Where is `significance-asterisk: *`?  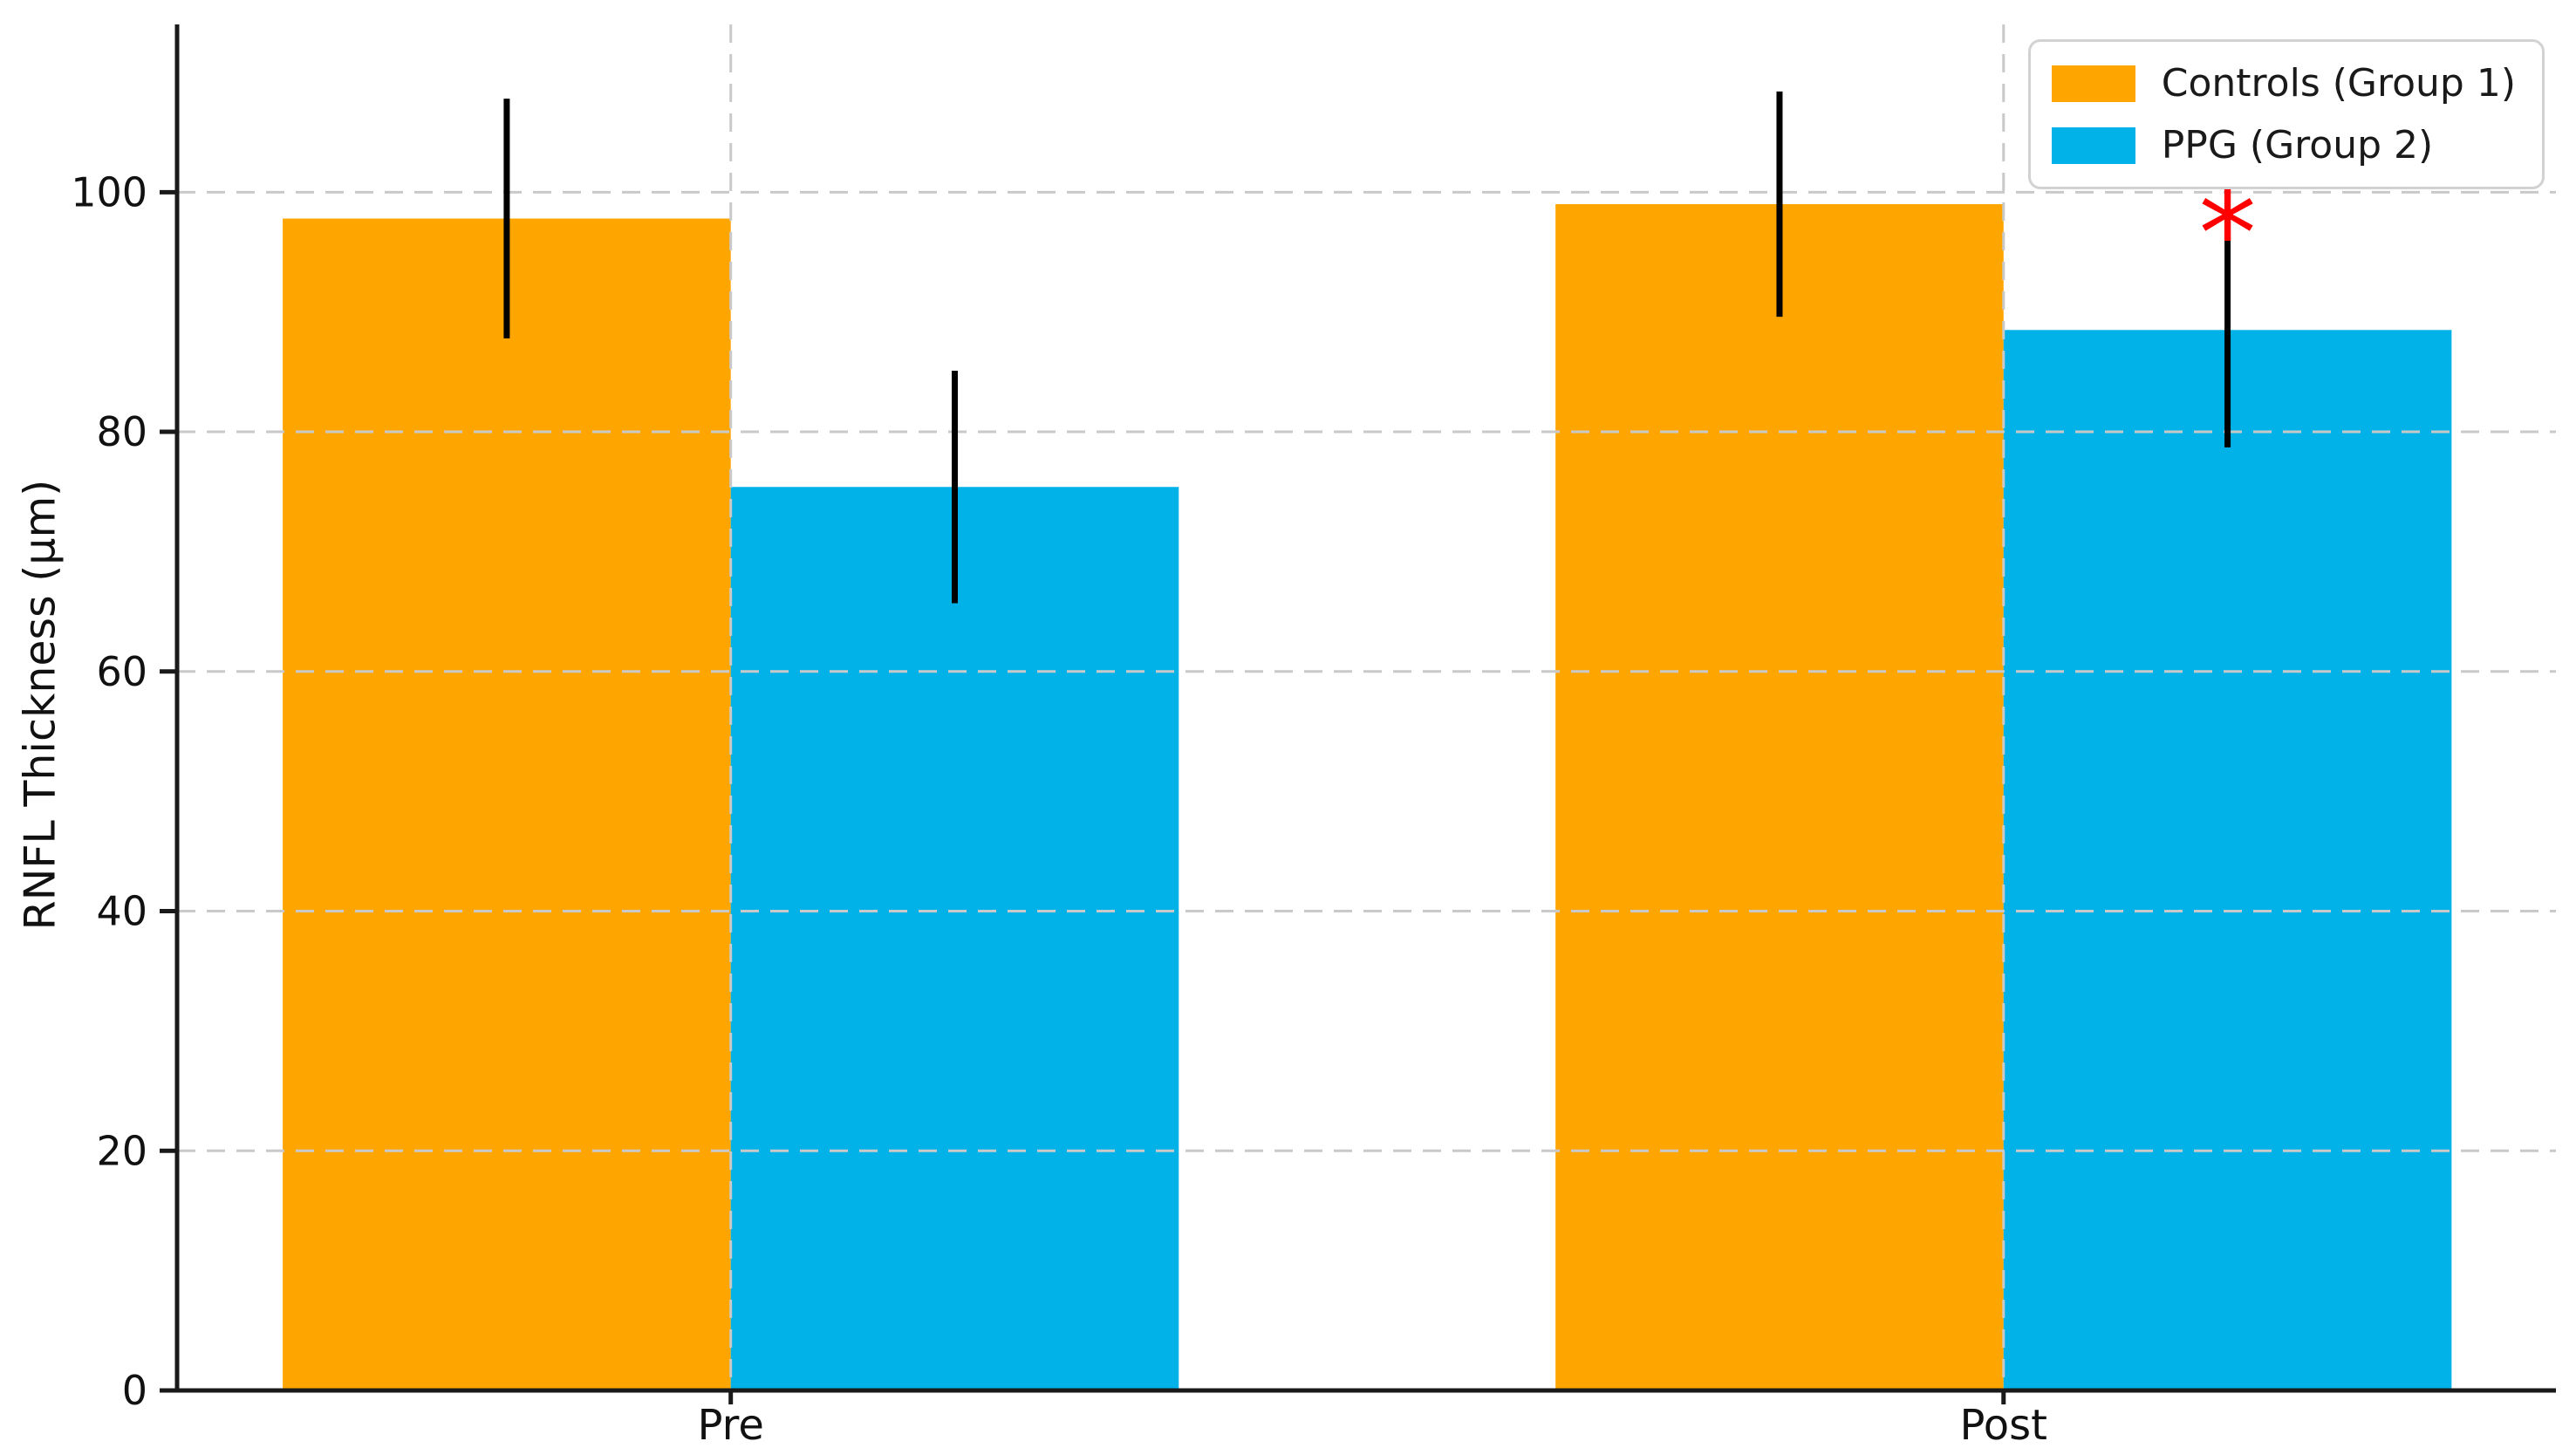 significance-asterisk: * is located at coordinates (2228, 234).